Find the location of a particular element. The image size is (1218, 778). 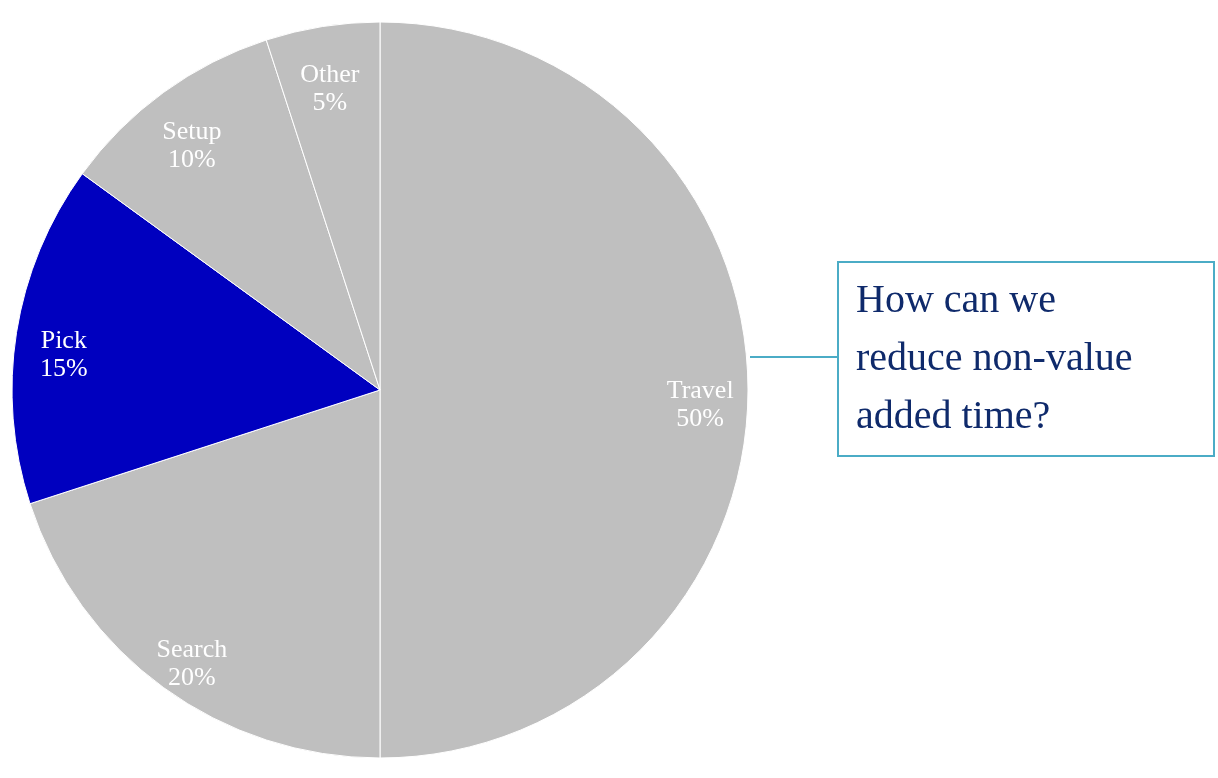

data-label: 5% is located at coordinates (330, 101).